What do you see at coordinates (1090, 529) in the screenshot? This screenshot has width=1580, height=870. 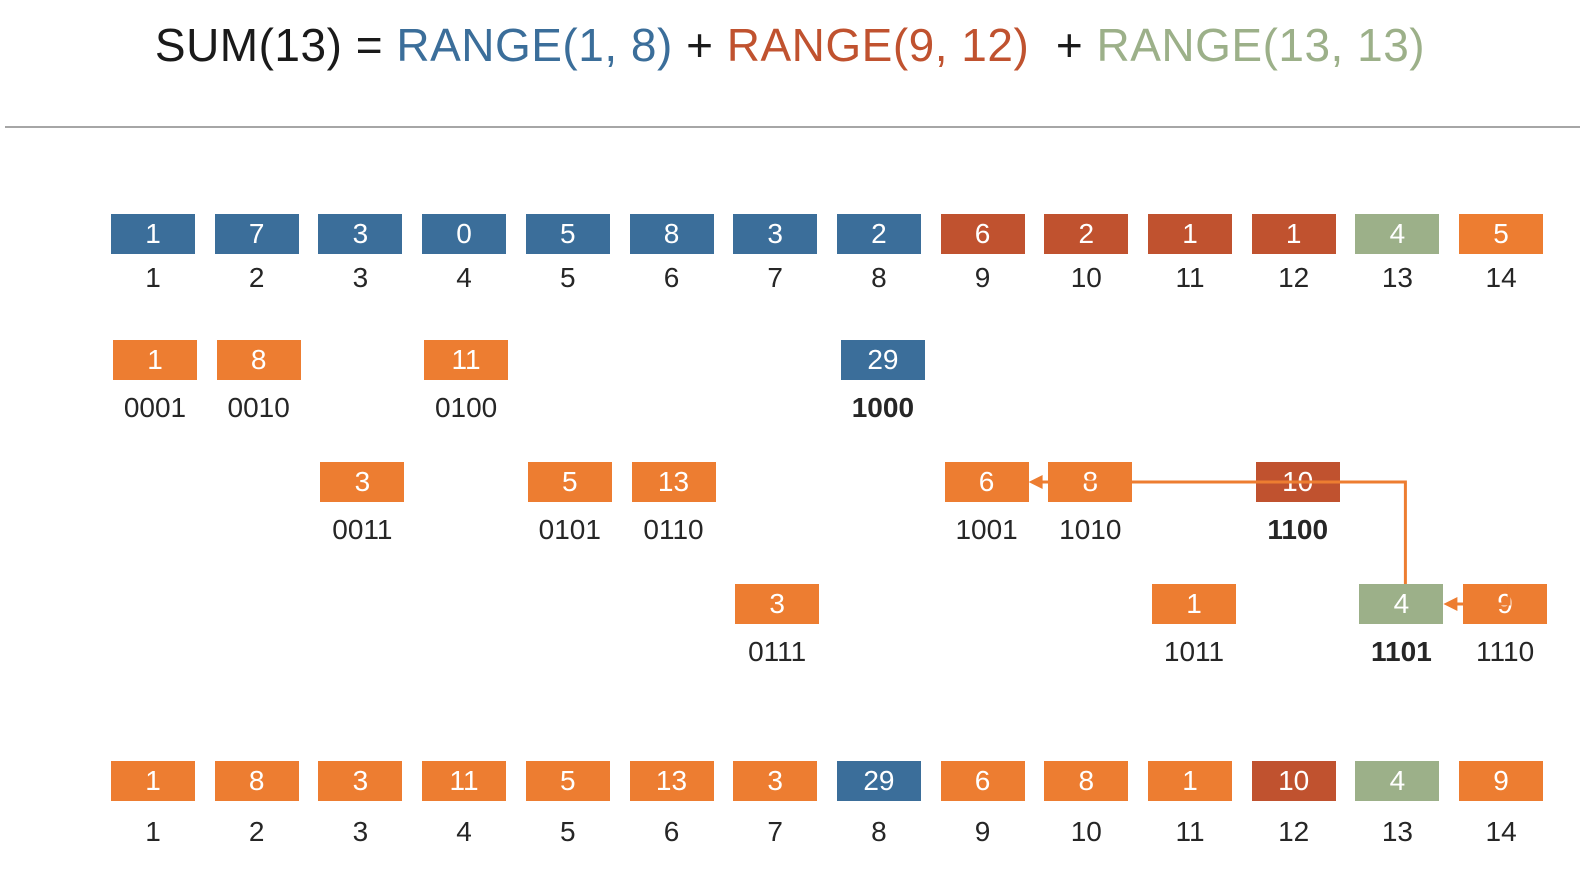 I see `tree-node-binary-label: 1010` at bounding box center [1090, 529].